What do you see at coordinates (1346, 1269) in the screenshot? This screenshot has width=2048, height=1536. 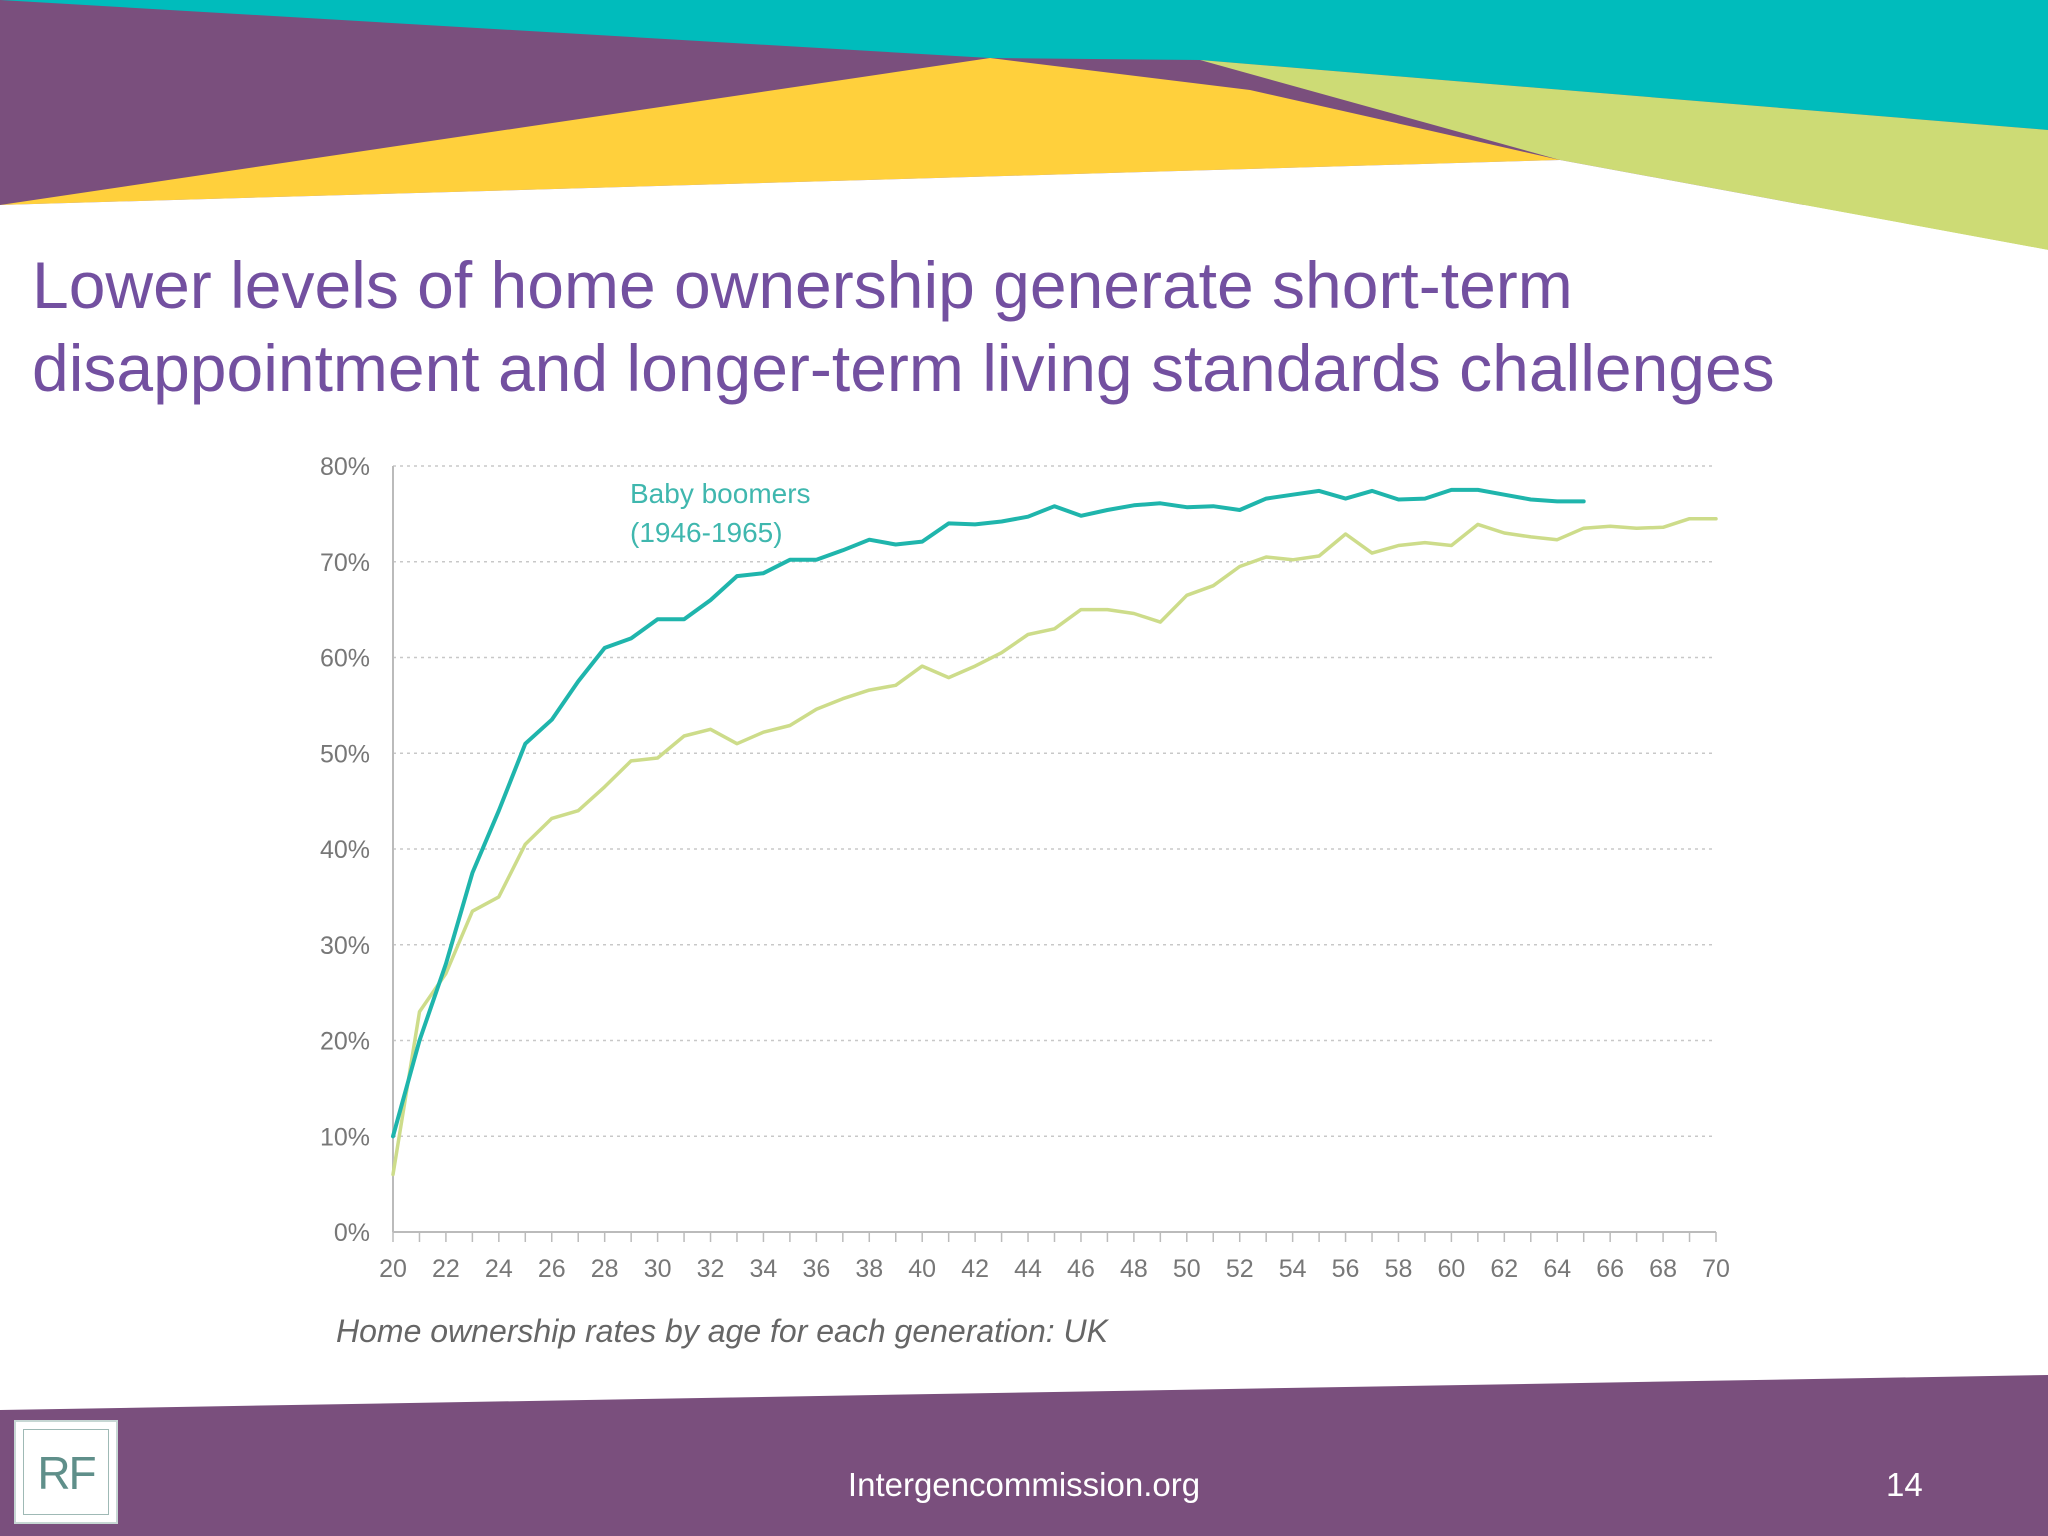 I see `x-tick-label: 56` at bounding box center [1346, 1269].